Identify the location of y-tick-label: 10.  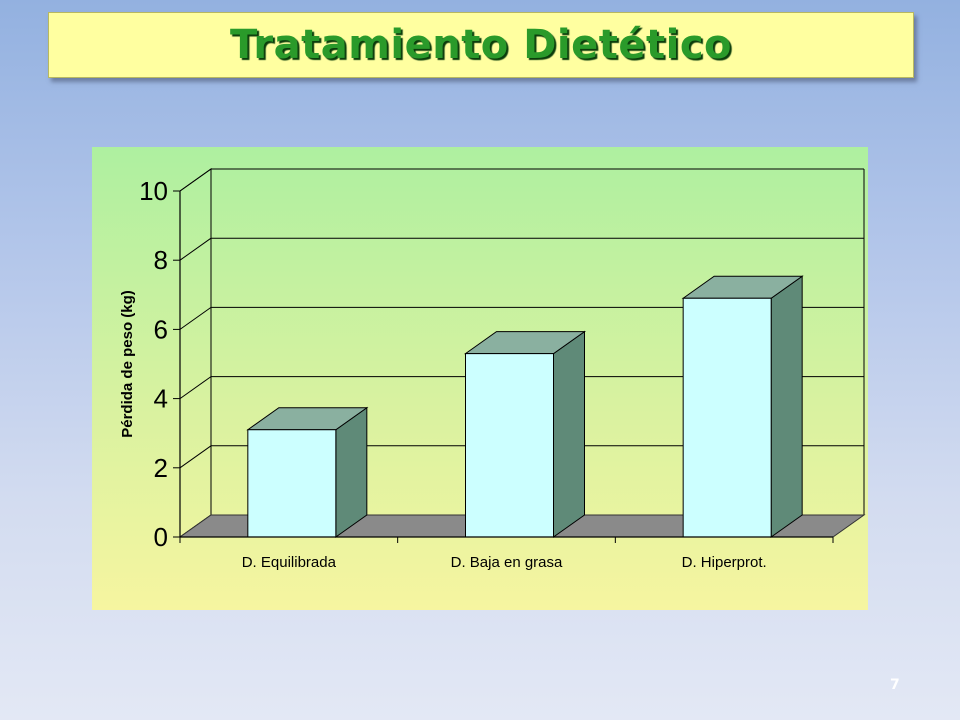
(153, 191).